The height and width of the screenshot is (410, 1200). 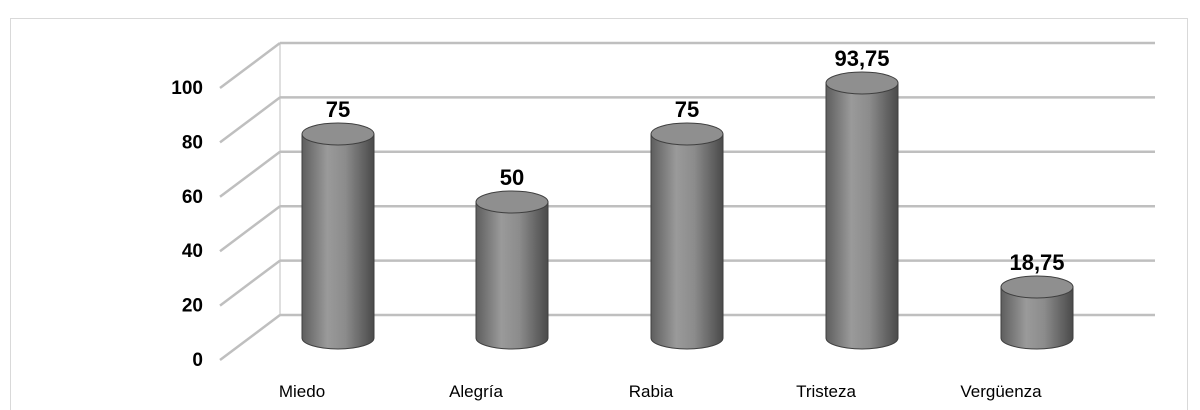 What do you see at coordinates (302, 391) in the screenshot?
I see `x-category-label: Miedo` at bounding box center [302, 391].